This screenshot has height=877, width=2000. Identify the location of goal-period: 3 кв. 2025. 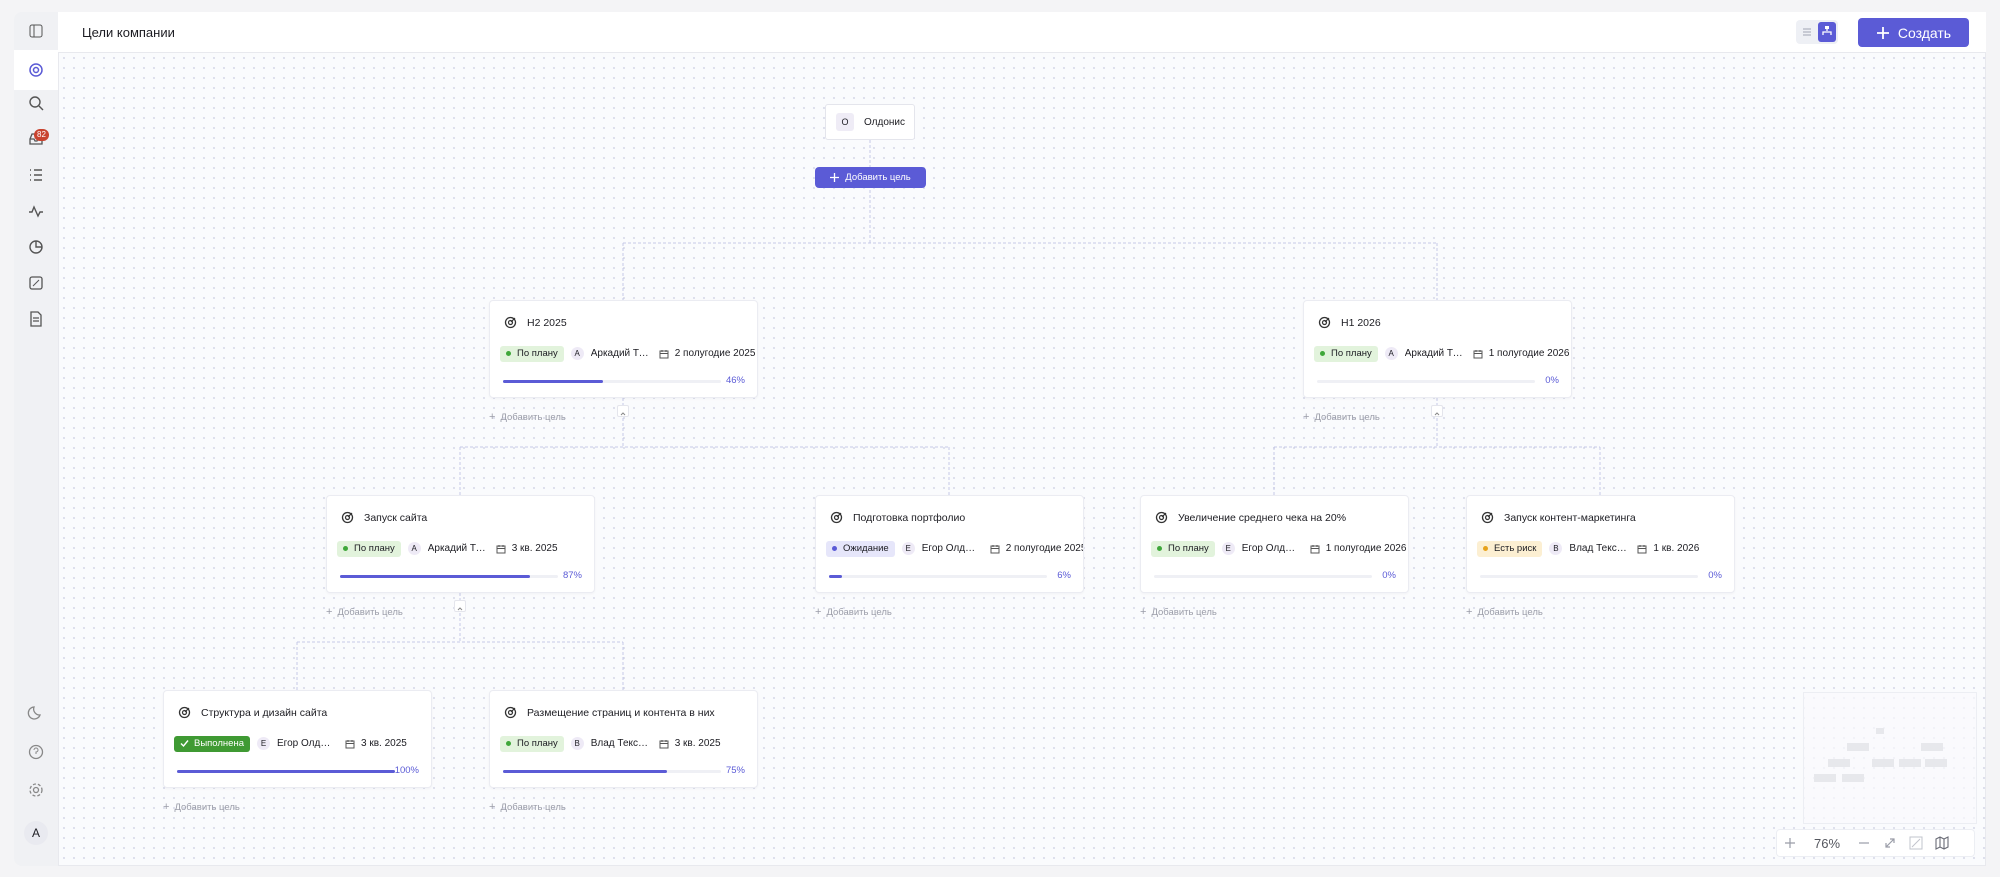
(384, 743).